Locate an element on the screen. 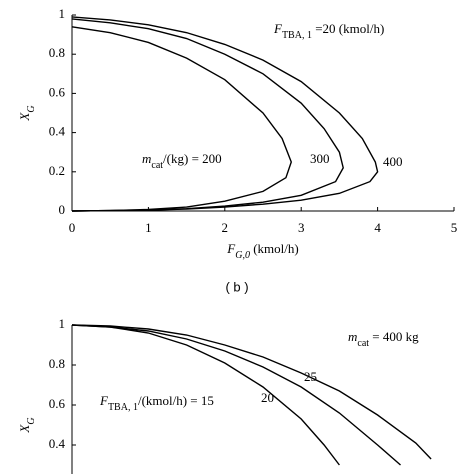 The width and height of the screenshot is (474, 474). text-part: /(kg) = 200 is located at coordinates (192, 158).